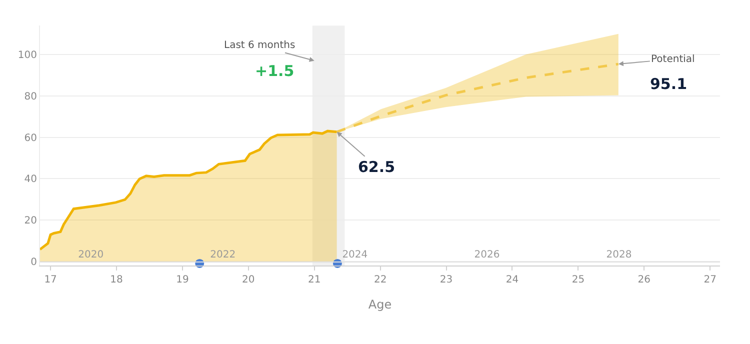  Describe the element at coordinates (446, 280) in the screenshot. I see `x-tick-label: 23` at that location.